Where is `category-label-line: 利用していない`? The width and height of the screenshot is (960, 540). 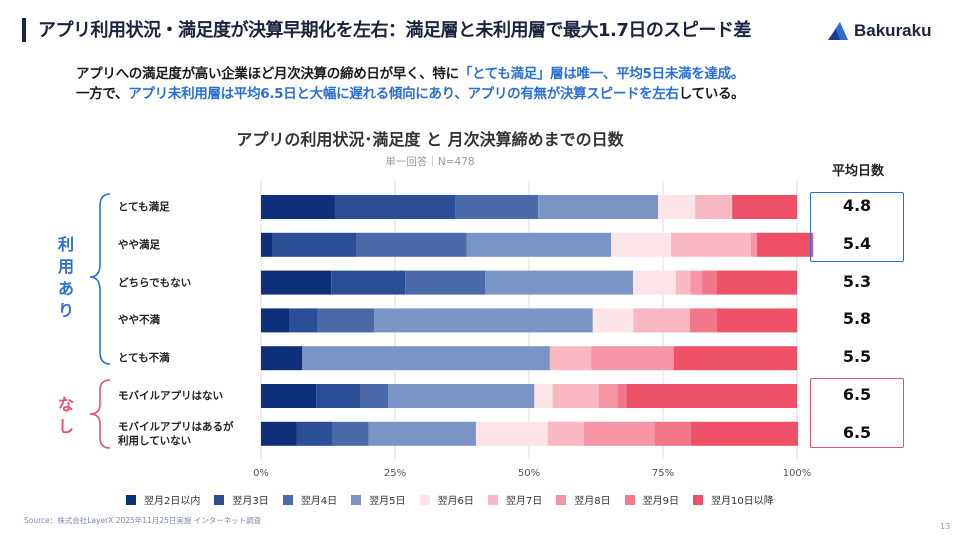
category-label-line: 利用していない is located at coordinates (155, 440).